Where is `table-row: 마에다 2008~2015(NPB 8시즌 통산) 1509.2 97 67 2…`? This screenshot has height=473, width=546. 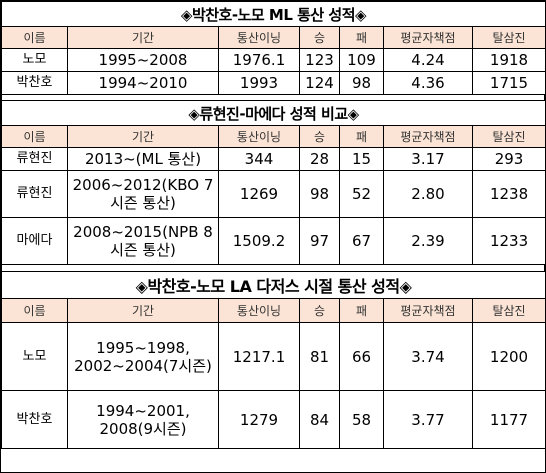 table-row: 마에다 2008~2015(NPB 8시즌 통산) 1509.2 97 67 2… is located at coordinates (273, 241).